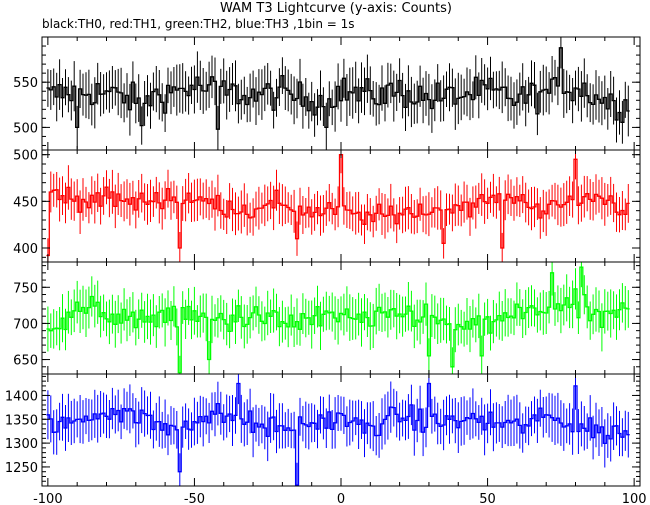 This screenshot has width=650, height=505. What do you see at coordinates (634, 498) in the screenshot?
I see `x-tick-label: 100` at bounding box center [634, 498].